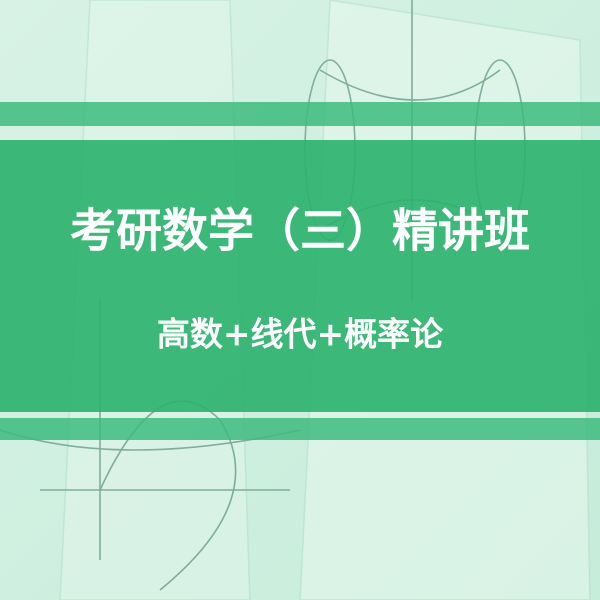 This screenshot has height=600, width=600. What do you see at coordinates (300, 334) in the screenshot?
I see `subtitle: 高数+线代+概率论` at bounding box center [300, 334].